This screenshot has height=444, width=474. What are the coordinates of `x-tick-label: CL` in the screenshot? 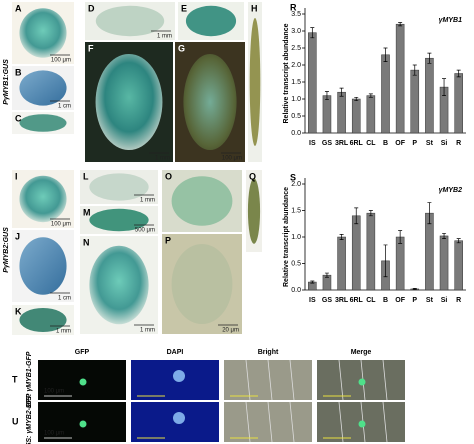 It's located at (371, 143).